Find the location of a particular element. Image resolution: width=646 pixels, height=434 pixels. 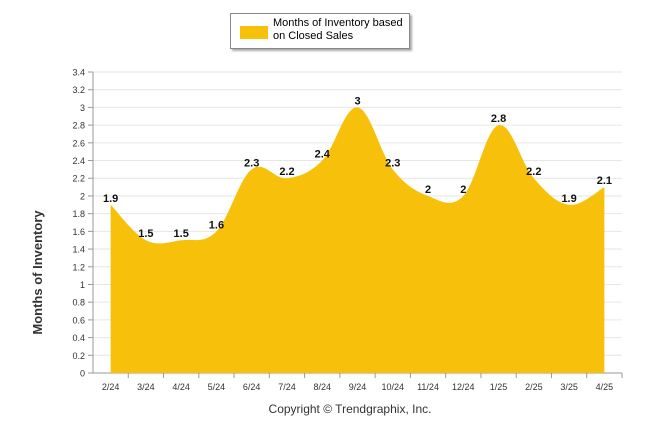

y-tick-label: 0.8 is located at coordinates (78, 303).